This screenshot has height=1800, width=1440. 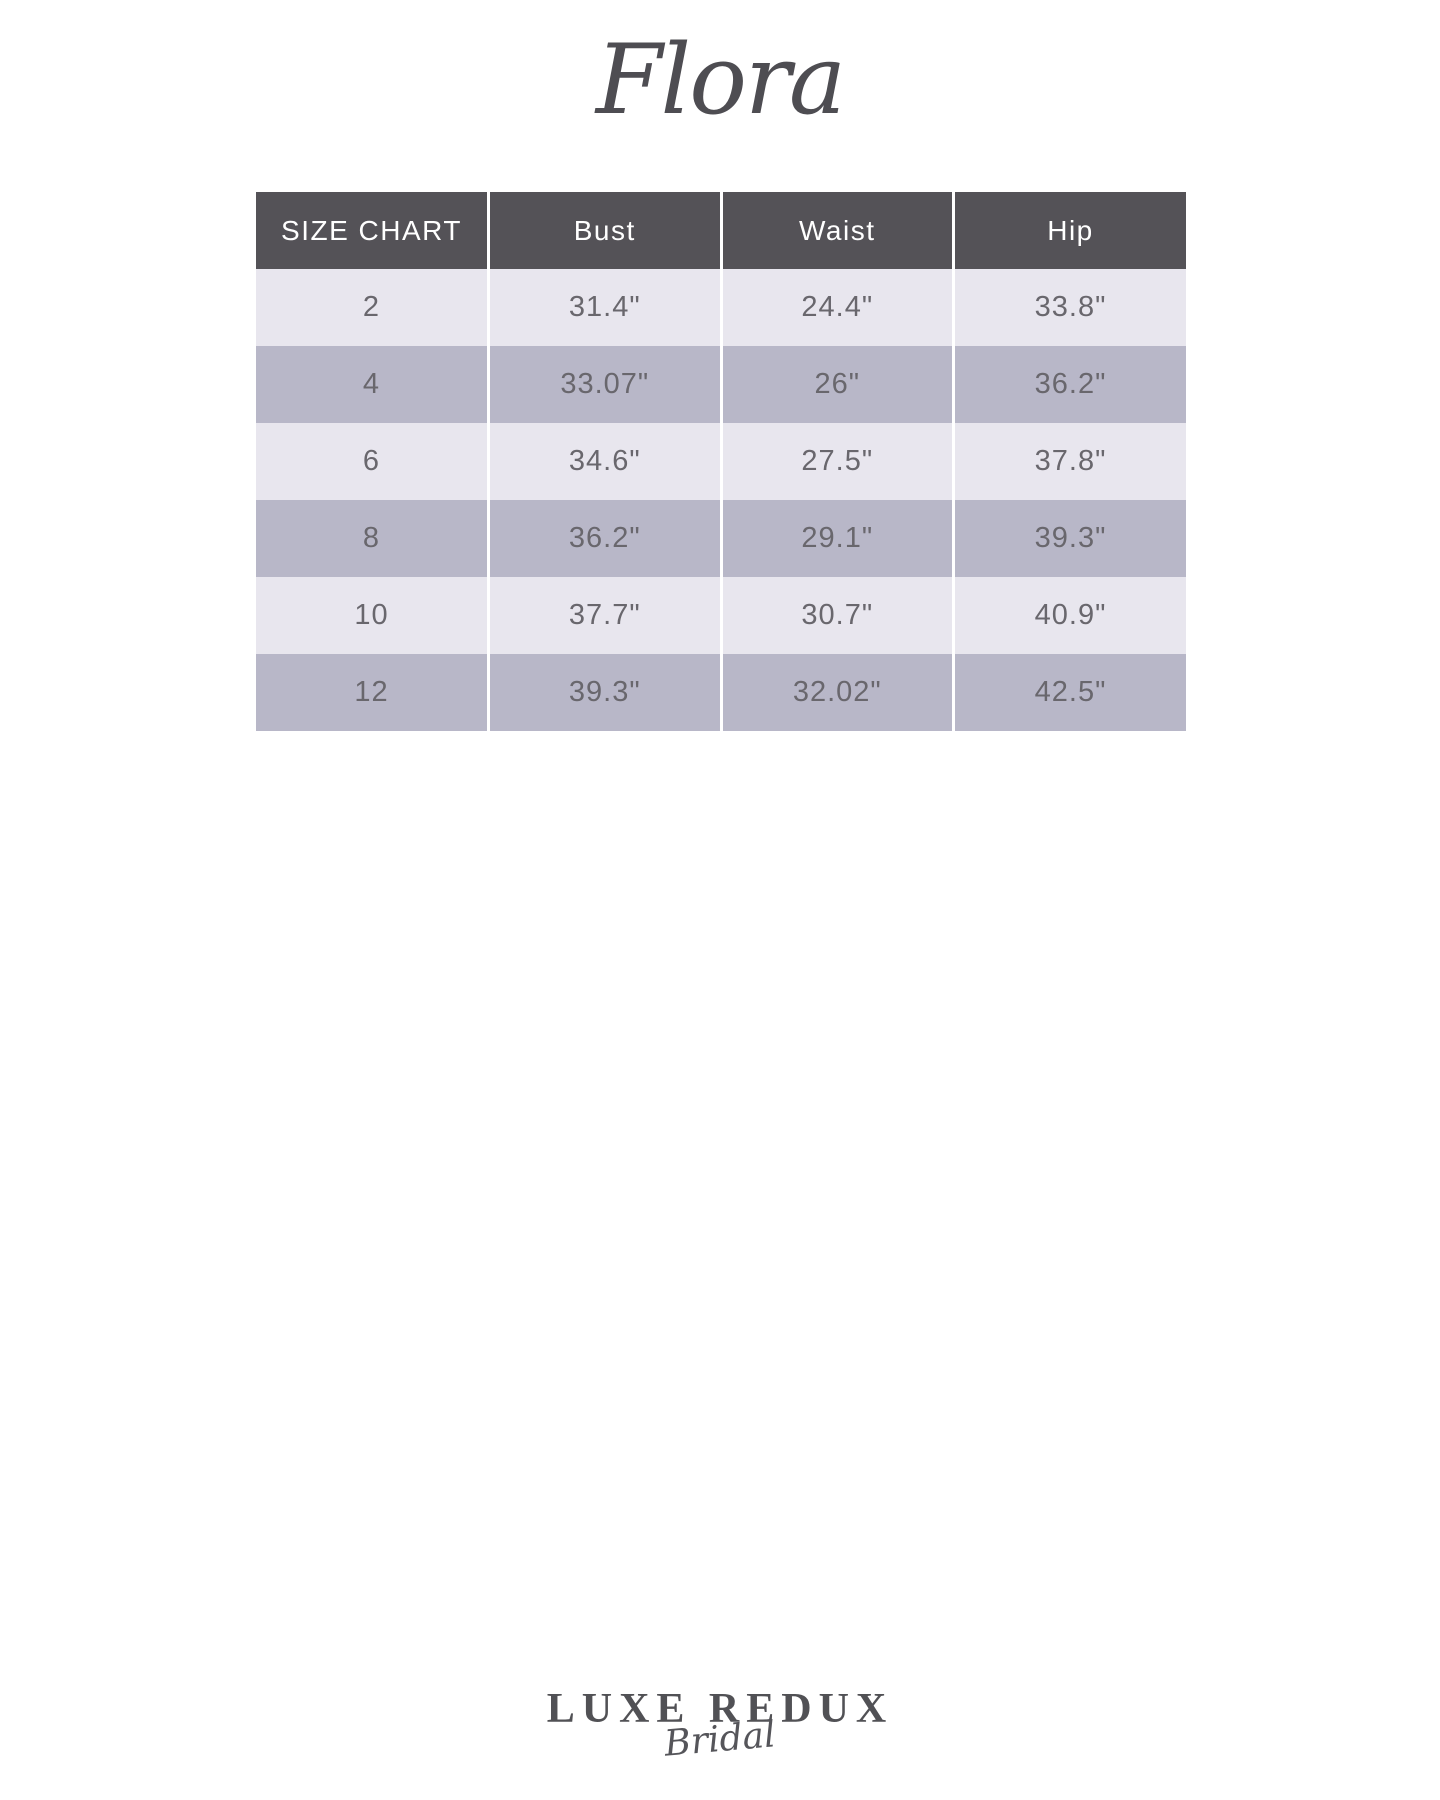 I want to click on waist-cell: 29.1", so click(x=836, y=538).